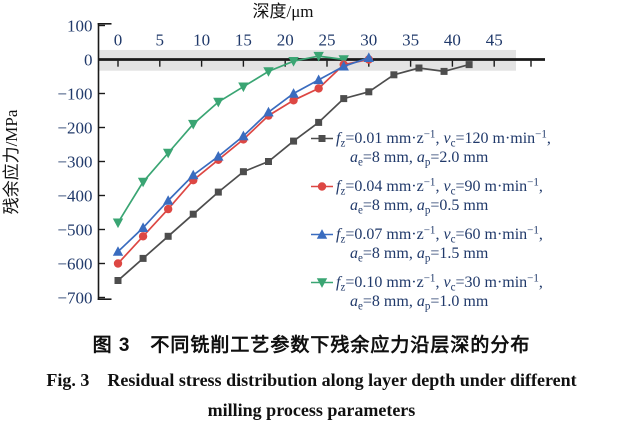 This screenshot has height=429, width=623. What do you see at coordinates (11, 161) in the screenshot?
I see `y-axis-title: 残余应力/MPa` at bounding box center [11, 161].